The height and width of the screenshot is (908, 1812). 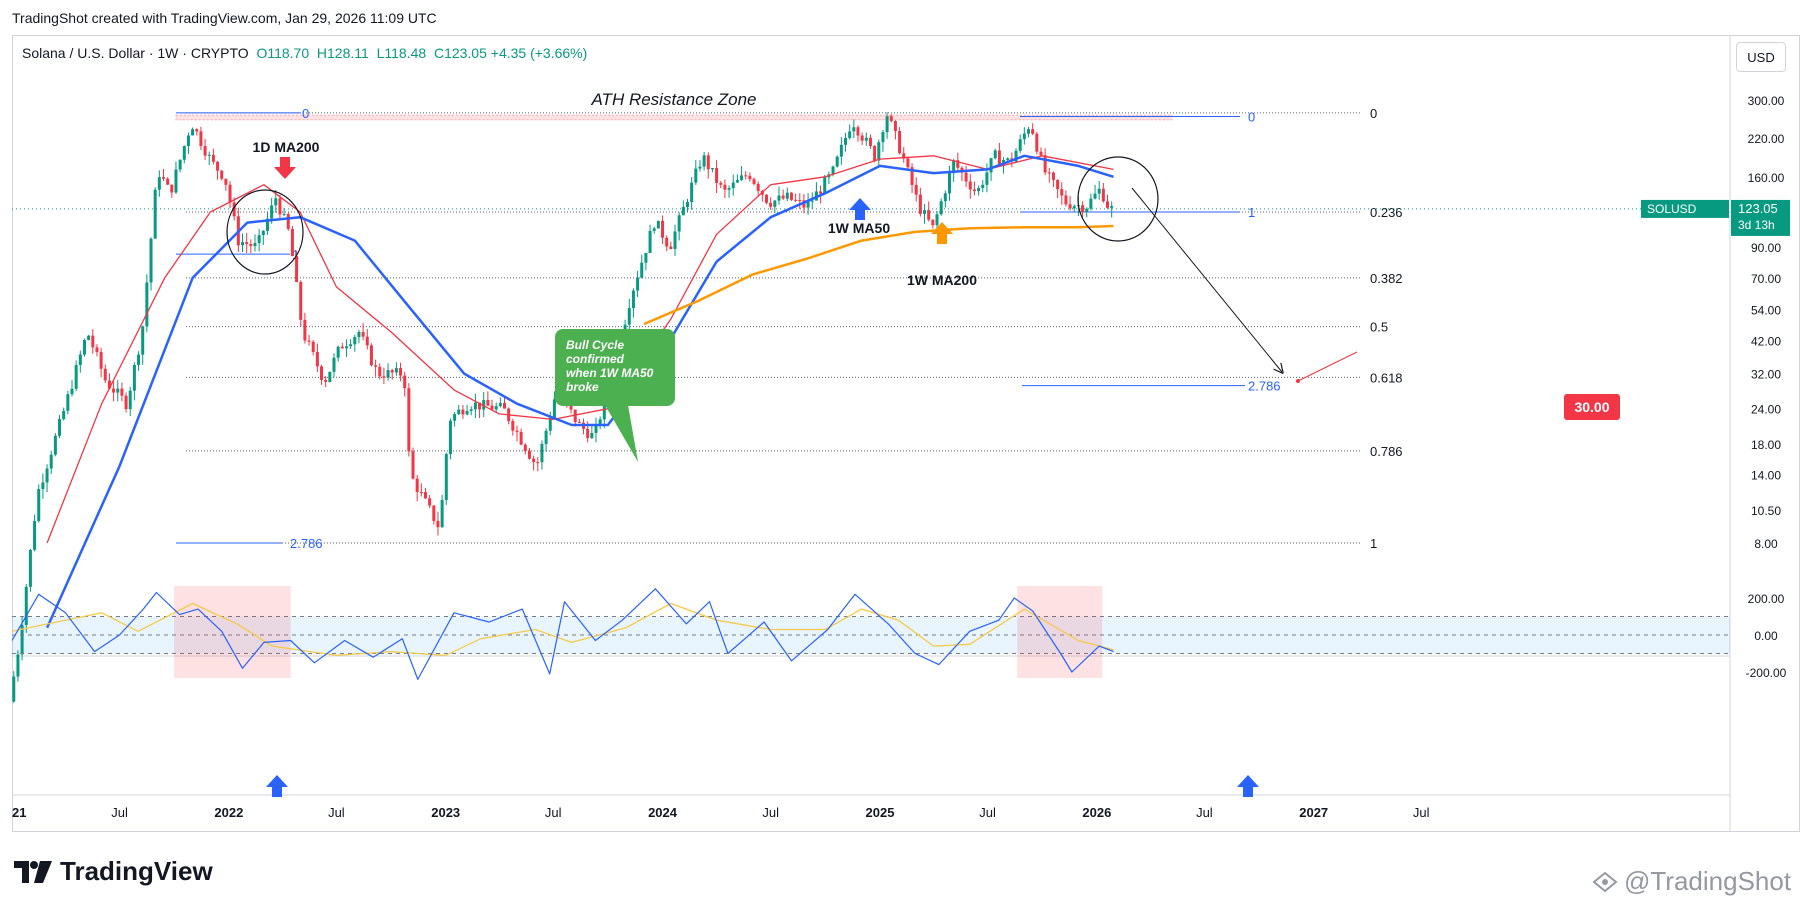 I want to click on symbol-name: Solana / U.S. Dollar · 1W · CRYPTO, so click(x=135, y=53).